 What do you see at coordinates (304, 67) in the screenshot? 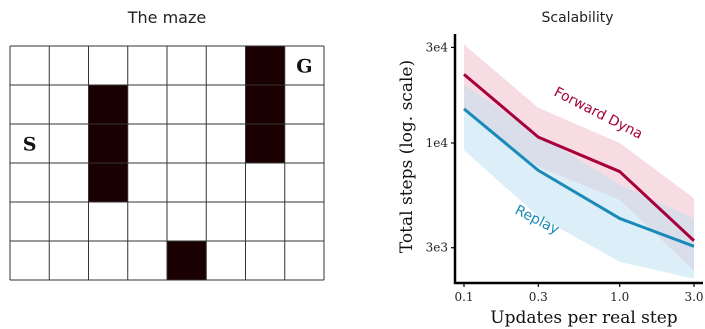
I see `maze-goal-label: G` at bounding box center [304, 67].